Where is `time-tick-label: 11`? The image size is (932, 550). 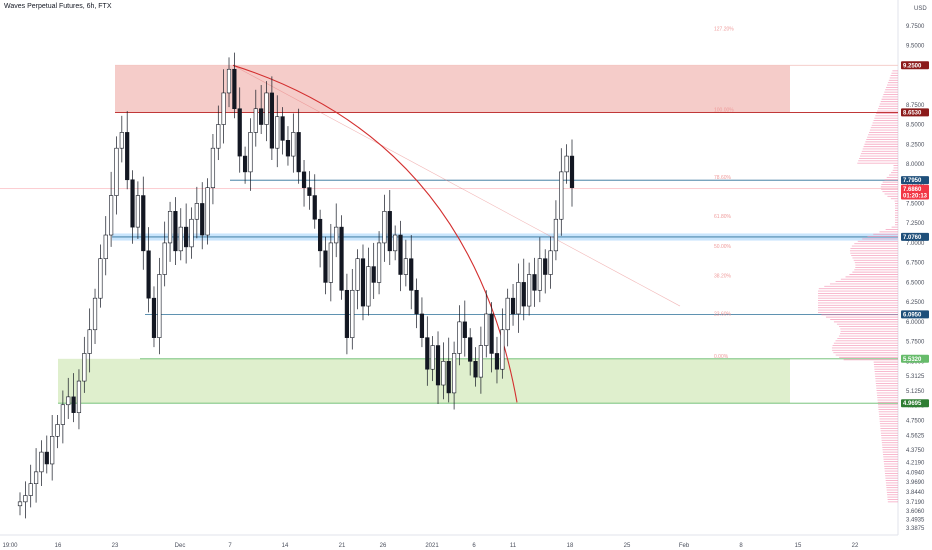
time-tick-label: 11 is located at coordinates (513, 546).